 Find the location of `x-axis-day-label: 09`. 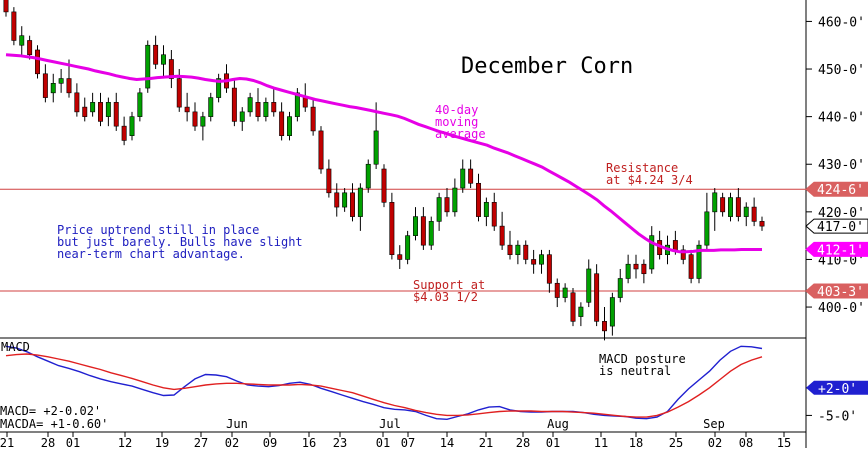

x-axis-day-label: 09 is located at coordinates (270, 442).